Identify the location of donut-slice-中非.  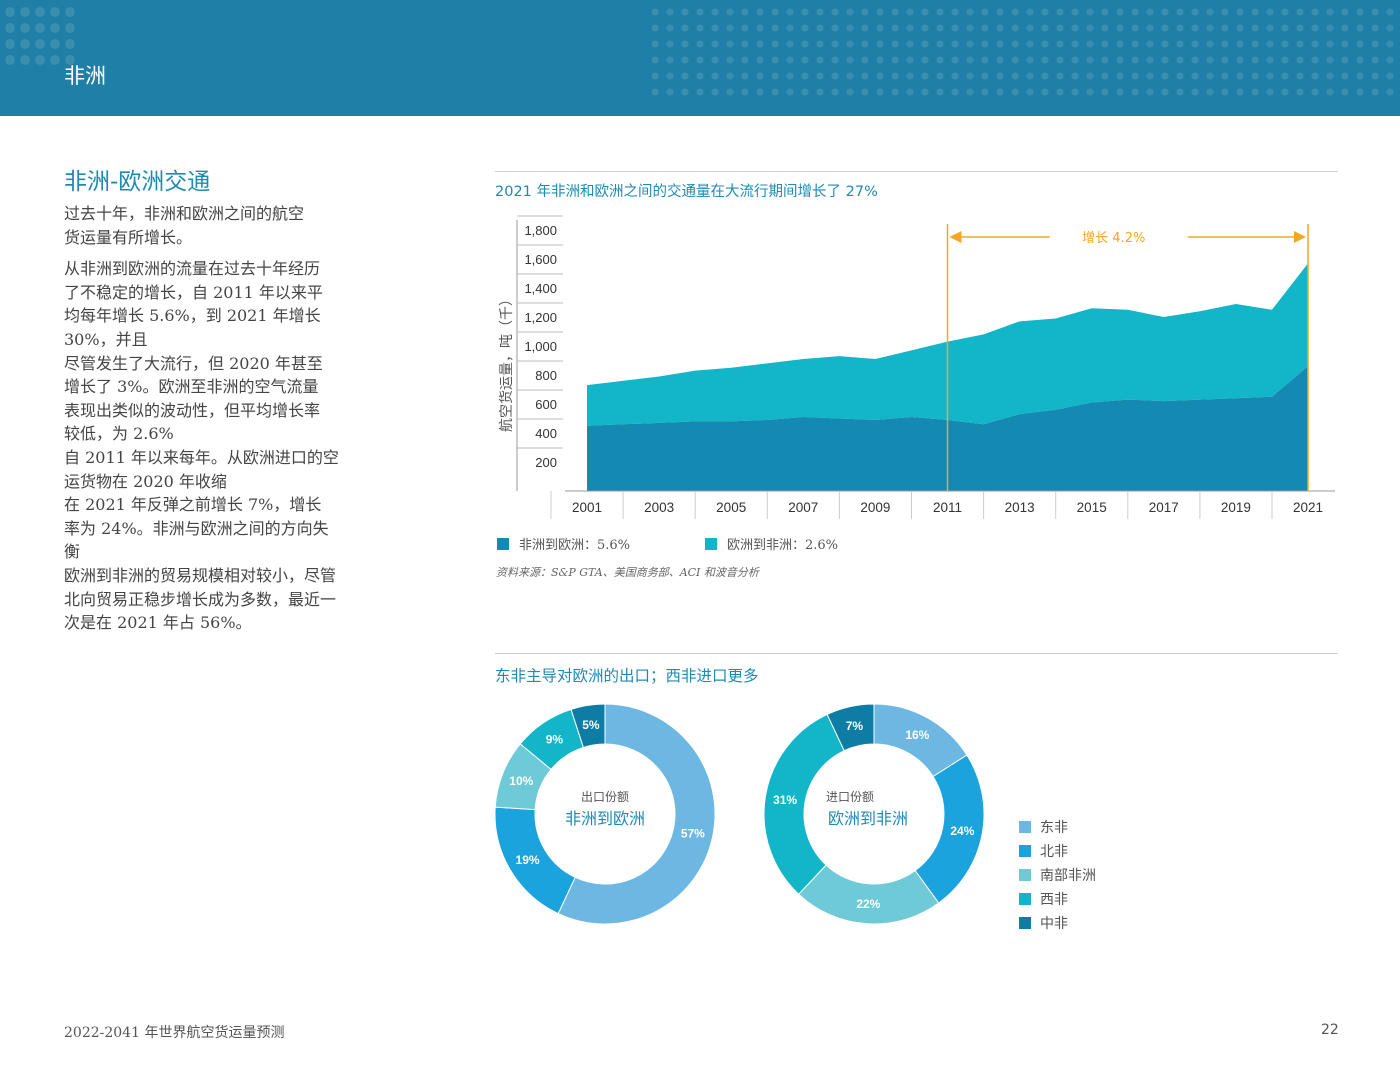
(588, 726).